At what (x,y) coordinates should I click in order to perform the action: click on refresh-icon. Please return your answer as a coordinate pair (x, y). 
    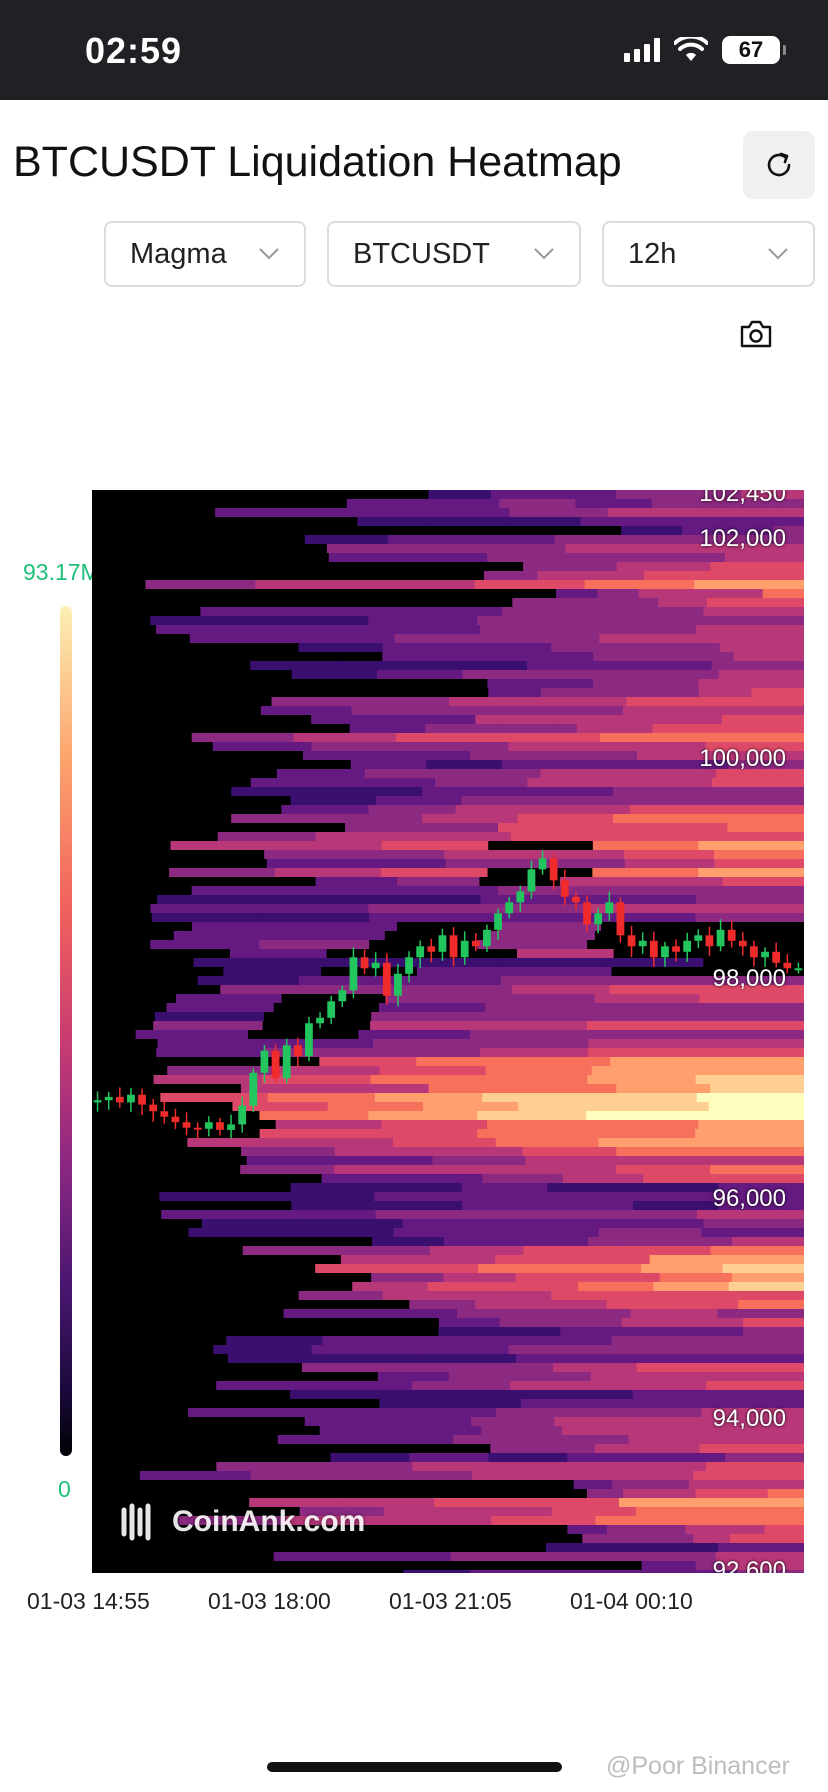
    Looking at the image, I should click on (779, 164).